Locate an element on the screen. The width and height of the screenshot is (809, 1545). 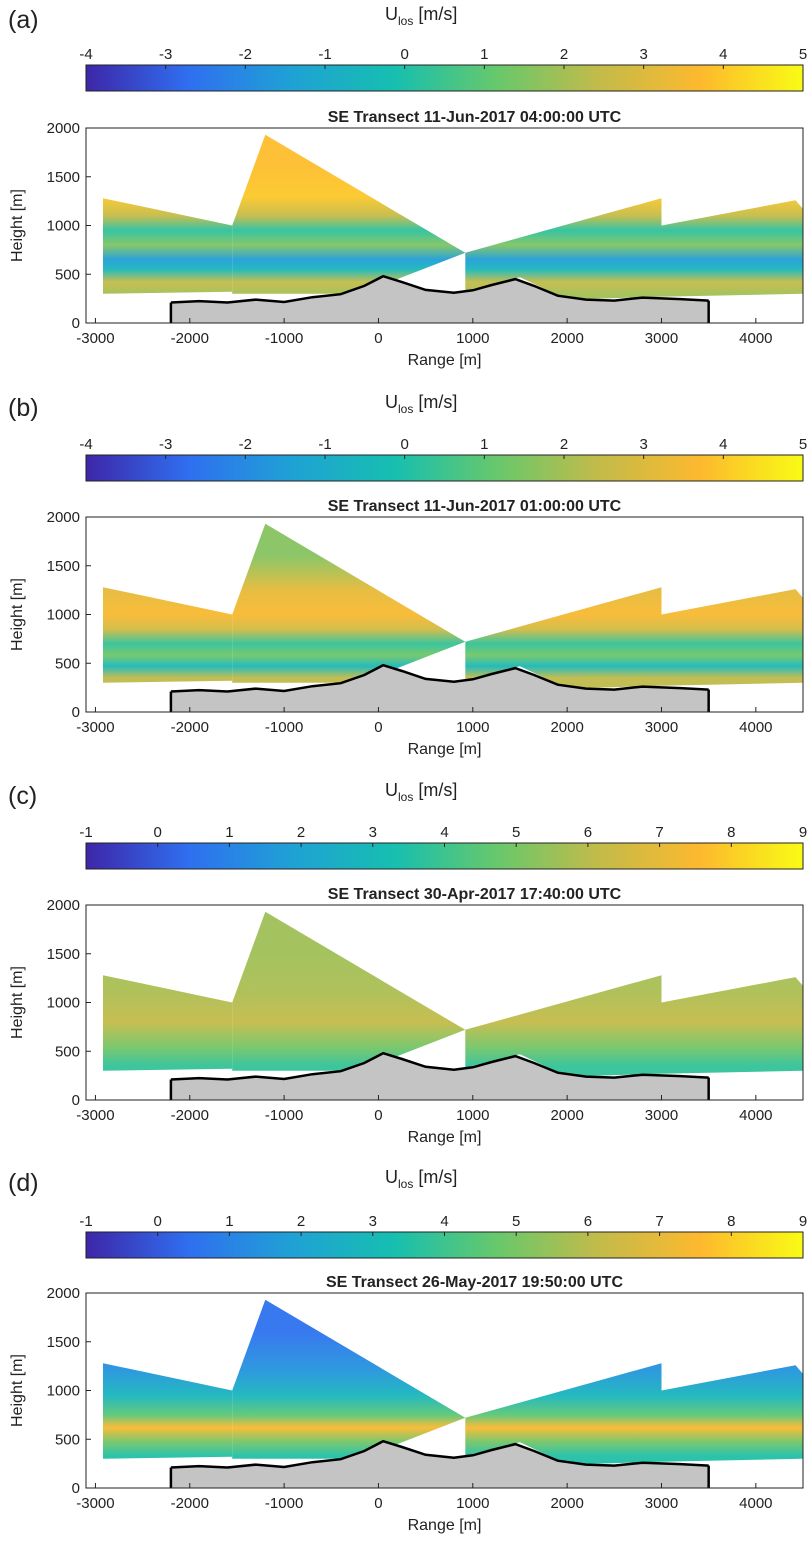
colorbar-tick-label: -3 is located at coordinates (165, 444).